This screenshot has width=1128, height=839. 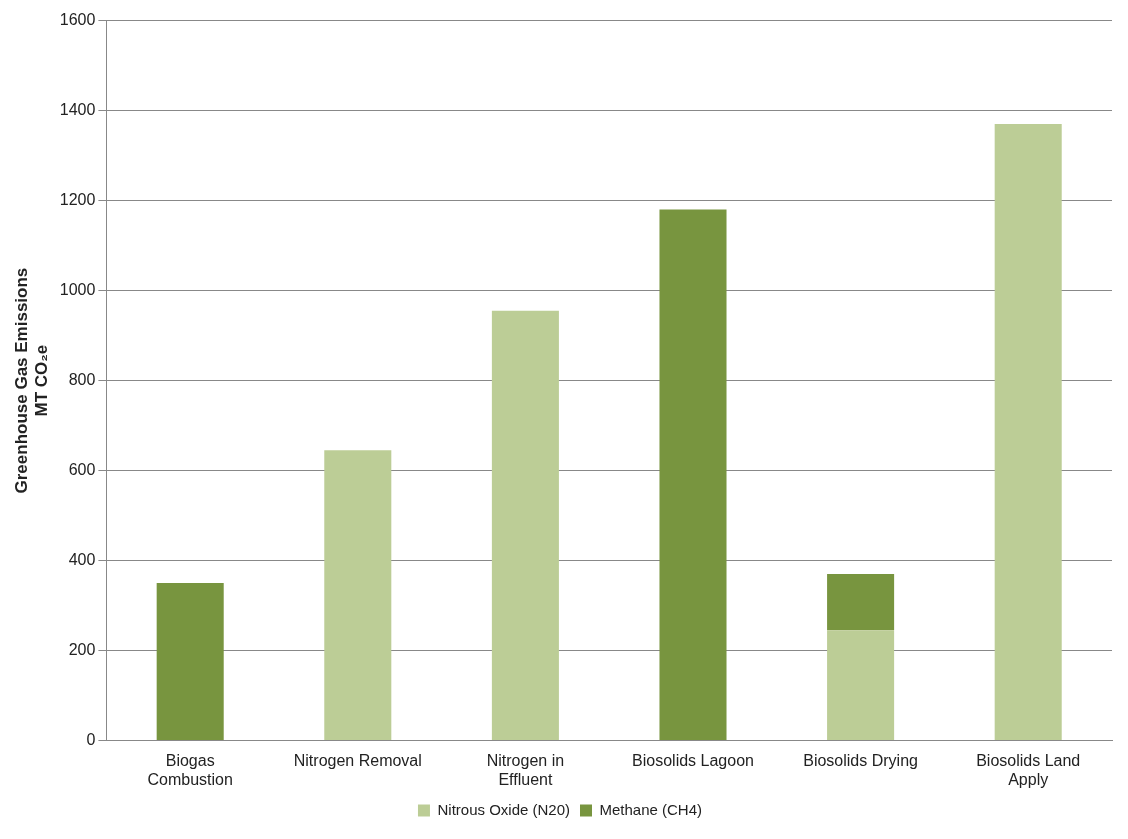 I want to click on y-tick-label: 800, so click(x=82, y=380).